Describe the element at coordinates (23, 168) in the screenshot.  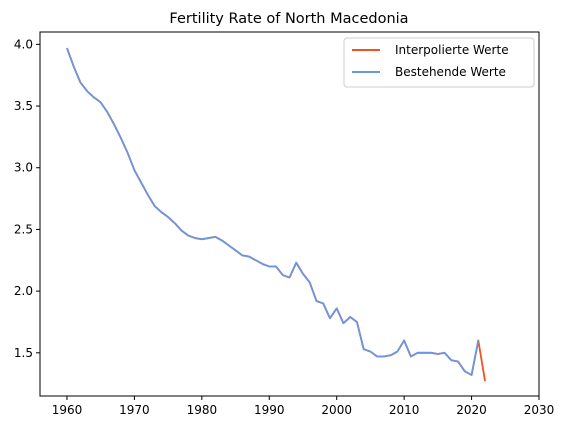
I see `y-tick-label: 3.0` at that location.